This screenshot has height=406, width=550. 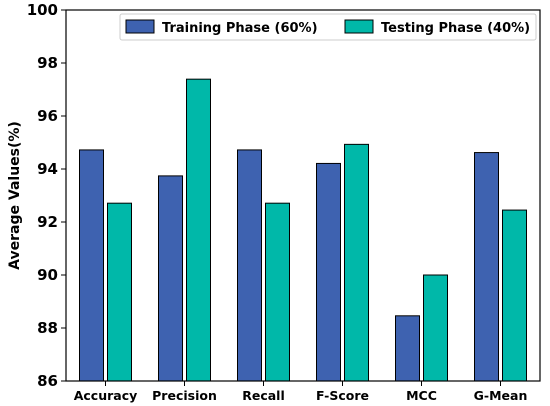 I want to click on x-tick-label: Recall, so click(x=263, y=395).